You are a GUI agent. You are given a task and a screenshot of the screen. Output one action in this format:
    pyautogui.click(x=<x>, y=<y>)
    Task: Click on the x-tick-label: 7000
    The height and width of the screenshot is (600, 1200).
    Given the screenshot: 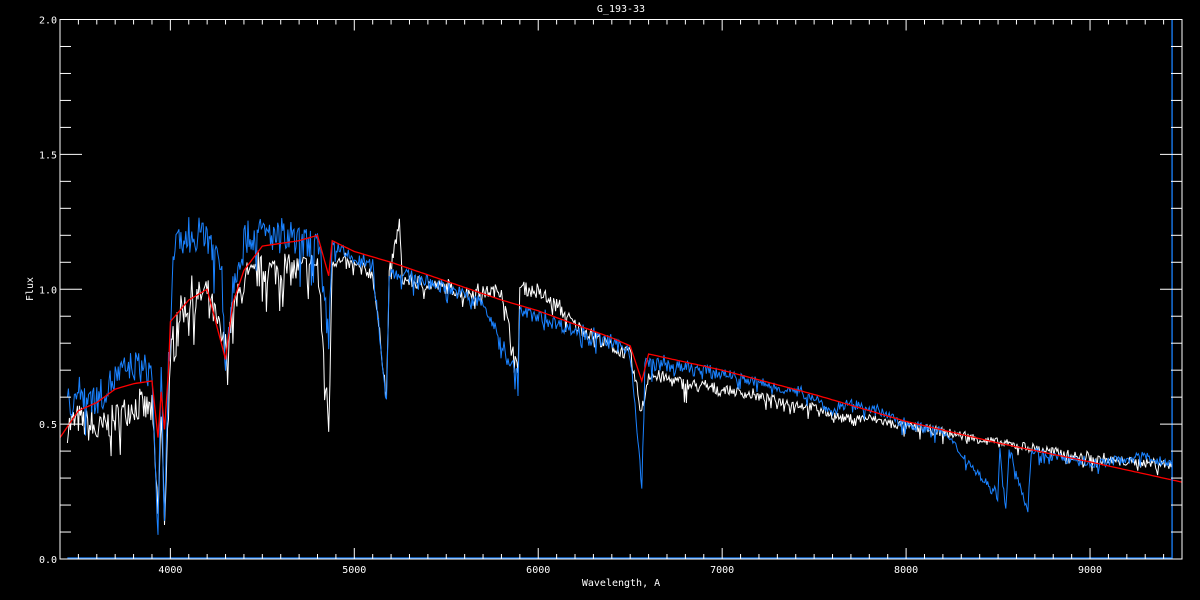 What is the action you would take?
    pyautogui.click(x=722, y=570)
    